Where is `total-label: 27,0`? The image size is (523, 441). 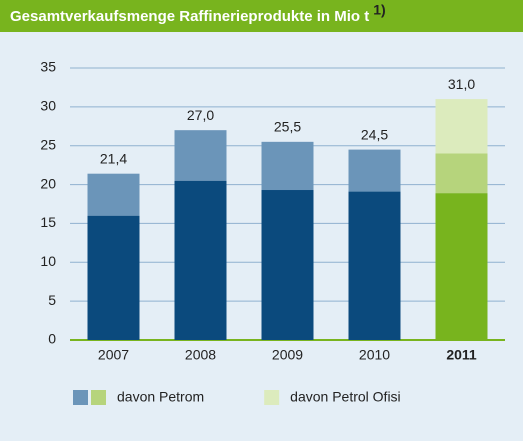 total-label: 27,0 is located at coordinates (200, 115).